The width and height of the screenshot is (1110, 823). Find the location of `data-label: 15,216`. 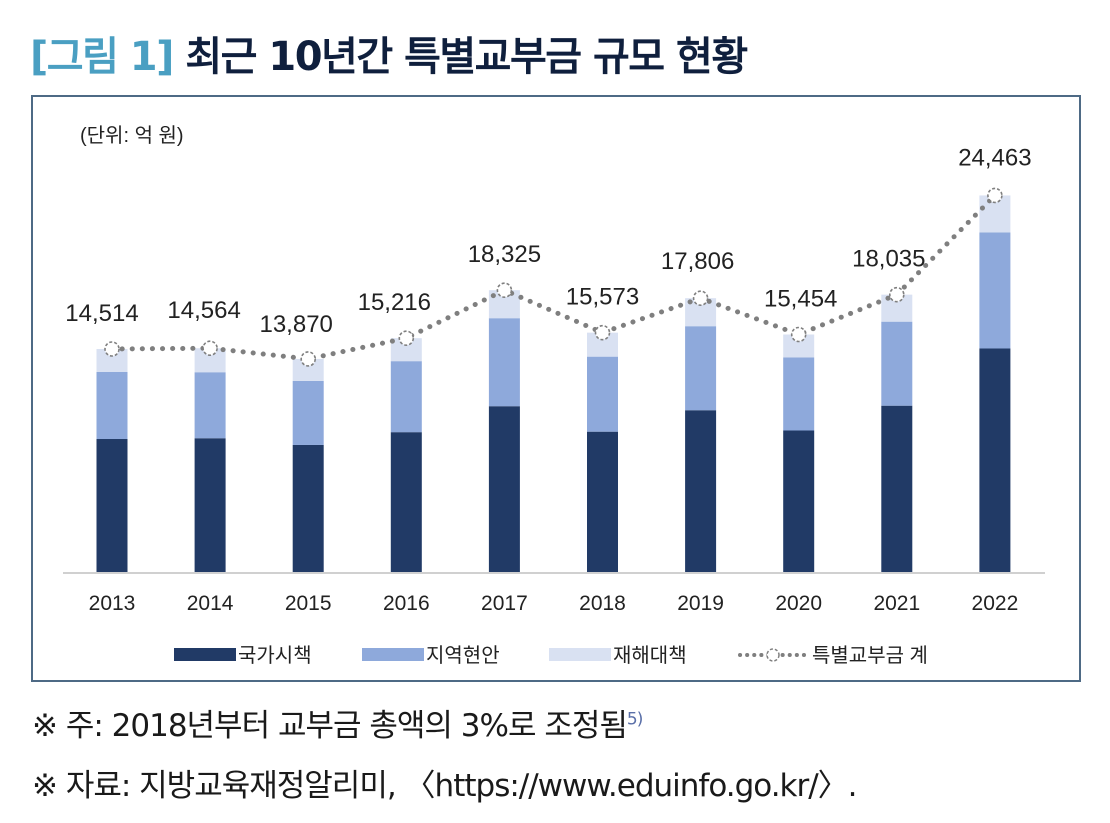

data-label: 15,216 is located at coordinates (394, 302).